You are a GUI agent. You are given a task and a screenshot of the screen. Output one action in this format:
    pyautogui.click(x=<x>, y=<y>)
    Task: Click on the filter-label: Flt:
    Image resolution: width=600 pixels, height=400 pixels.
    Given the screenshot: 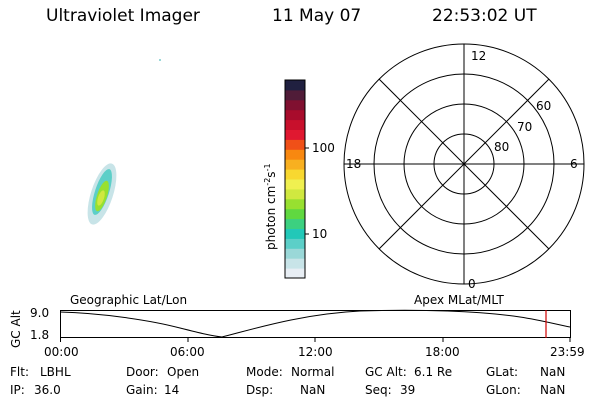 What is the action you would take?
    pyautogui.click(x=19, y=372)
    